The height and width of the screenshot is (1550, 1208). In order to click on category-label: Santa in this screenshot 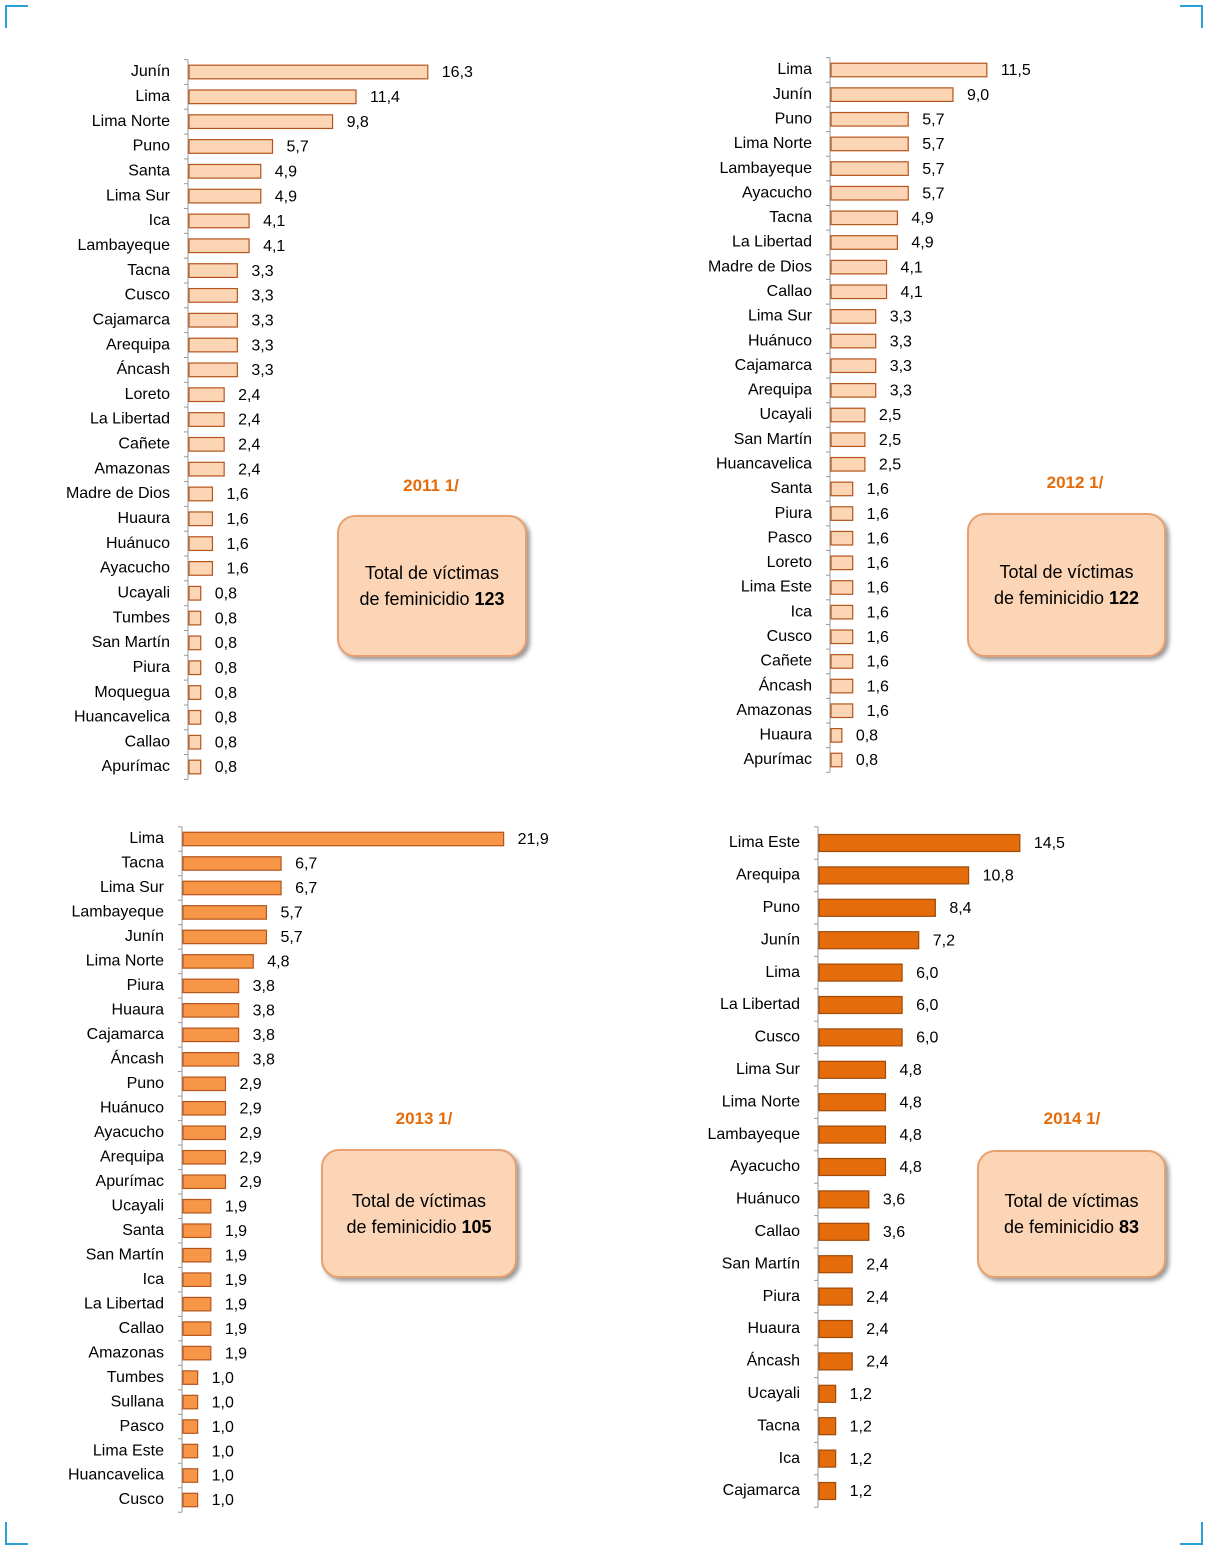, I will do `click(791, 488)`.